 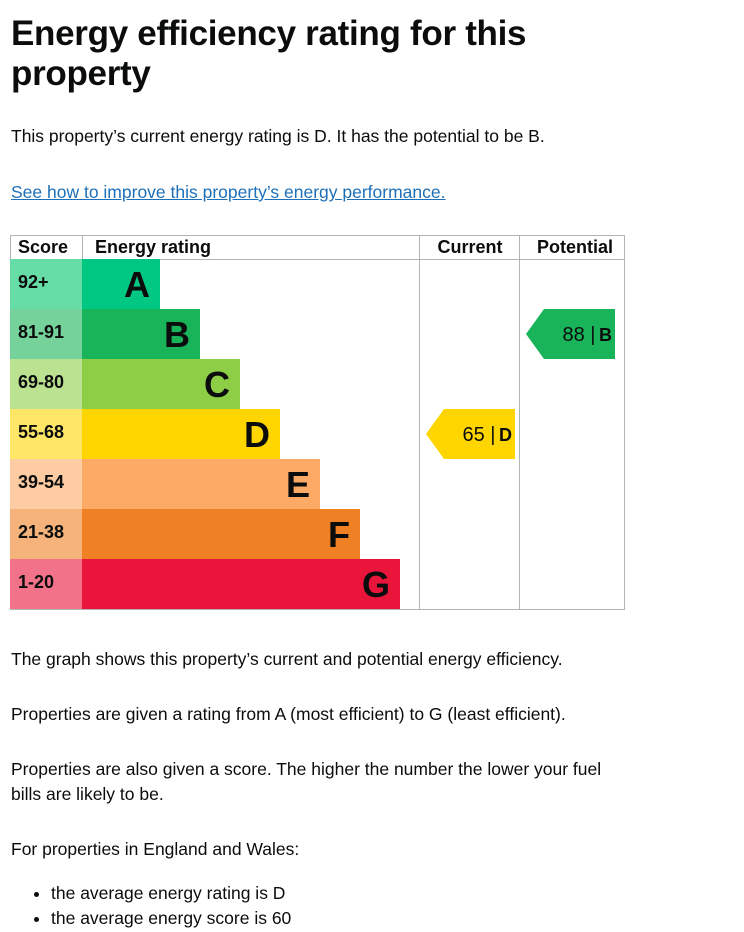 What do you see at coordinates (41, 432) in the screenshot?
I see `band-d-range: 55-68` at bounding box center [41, 432].